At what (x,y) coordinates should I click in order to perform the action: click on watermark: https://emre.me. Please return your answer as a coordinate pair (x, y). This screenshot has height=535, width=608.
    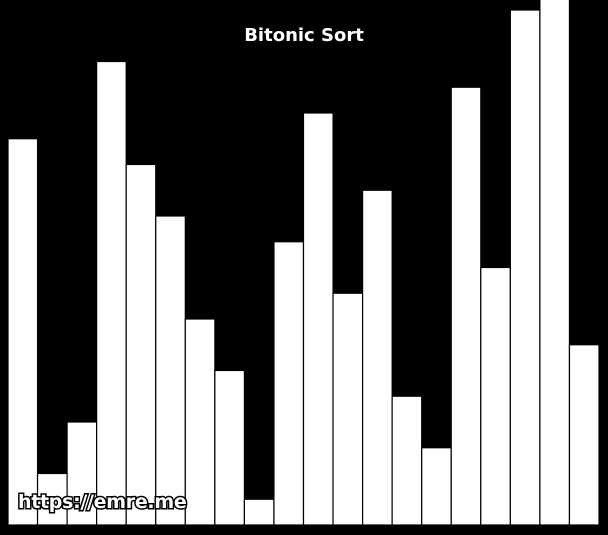
    Looking at the image, I should click on (102, 502).